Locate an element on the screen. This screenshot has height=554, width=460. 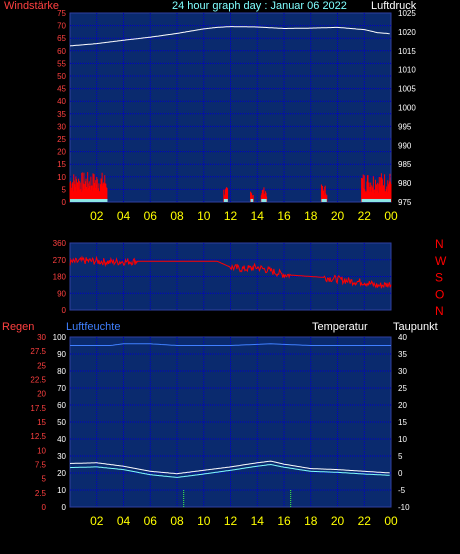
temp-humidity-time-tick: 12 is located at coordinates (231, 521).